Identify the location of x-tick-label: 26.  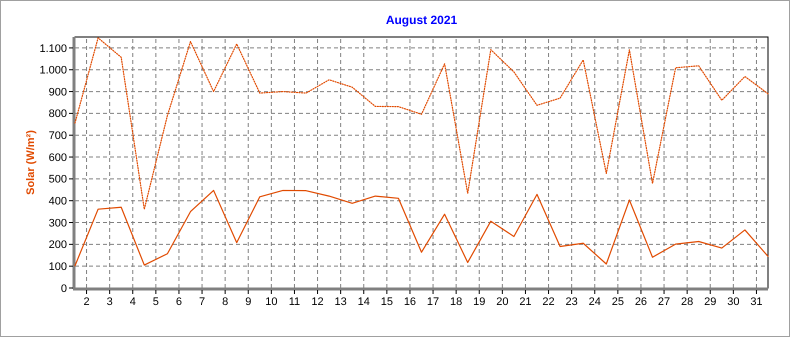
(641, 302).